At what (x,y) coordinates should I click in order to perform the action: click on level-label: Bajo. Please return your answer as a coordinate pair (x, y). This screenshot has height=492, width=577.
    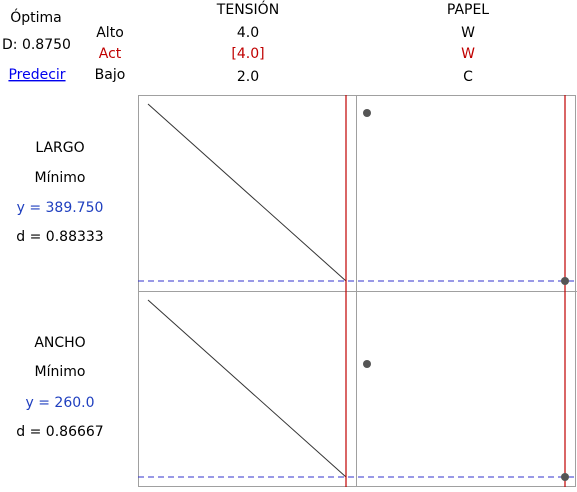
    Looking at the image, I should click on (110, 75).